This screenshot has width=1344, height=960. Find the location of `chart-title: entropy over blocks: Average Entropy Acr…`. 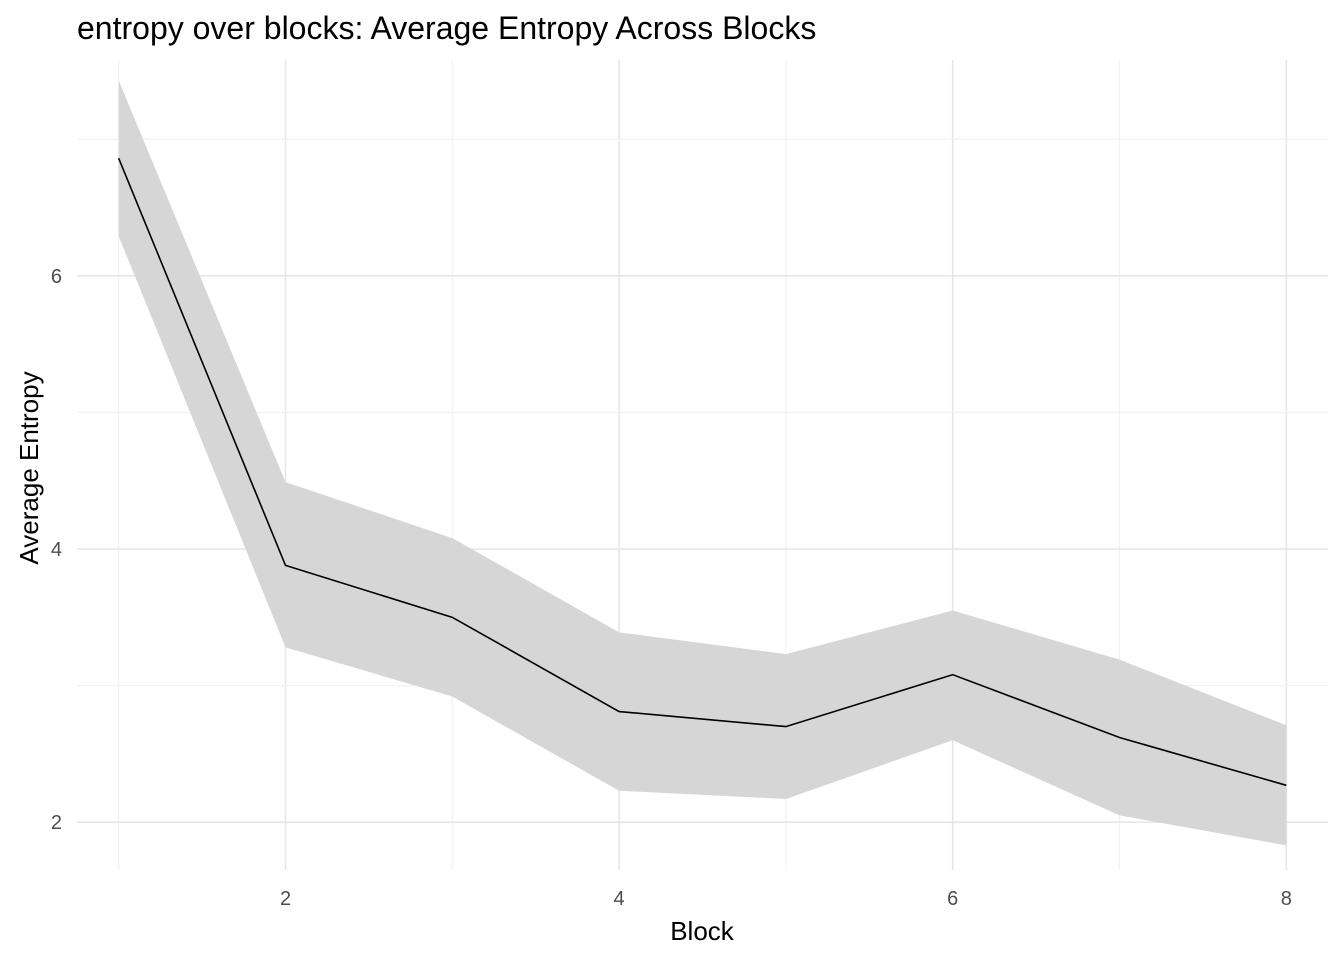

chart-title: entropy over blocks: Average Entropy Acr… is located at coordinates (447, 28).